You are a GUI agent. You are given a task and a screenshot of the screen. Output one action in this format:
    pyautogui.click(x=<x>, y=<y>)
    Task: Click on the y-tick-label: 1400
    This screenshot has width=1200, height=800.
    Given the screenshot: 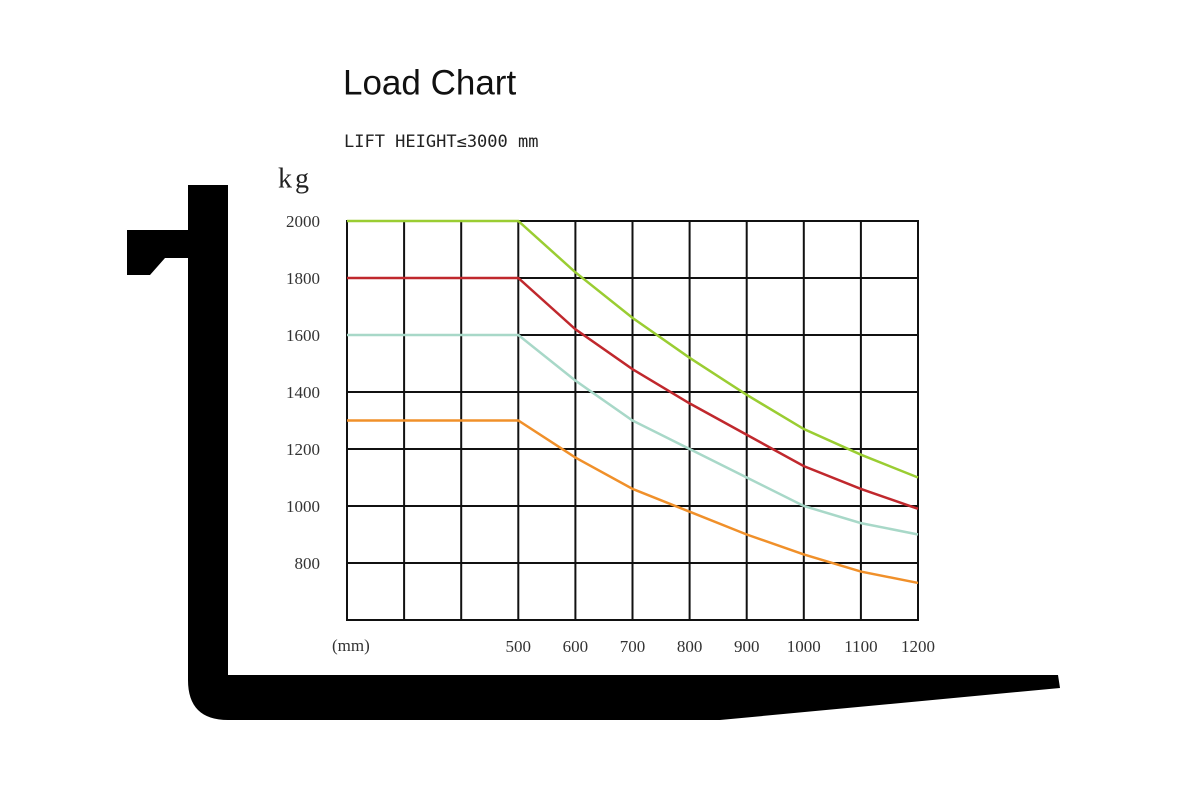 What is the action you would take?
    pyautogui.click(x=303, y=392)
    